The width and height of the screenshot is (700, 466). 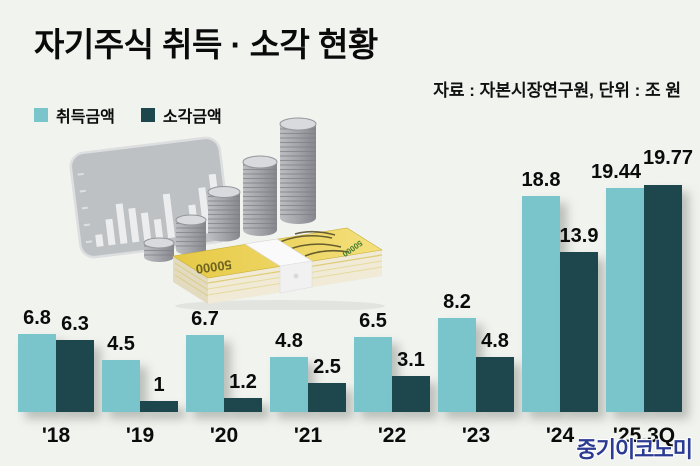 I want to click on legend-item: 소각금액, so click(x=181, y=115).